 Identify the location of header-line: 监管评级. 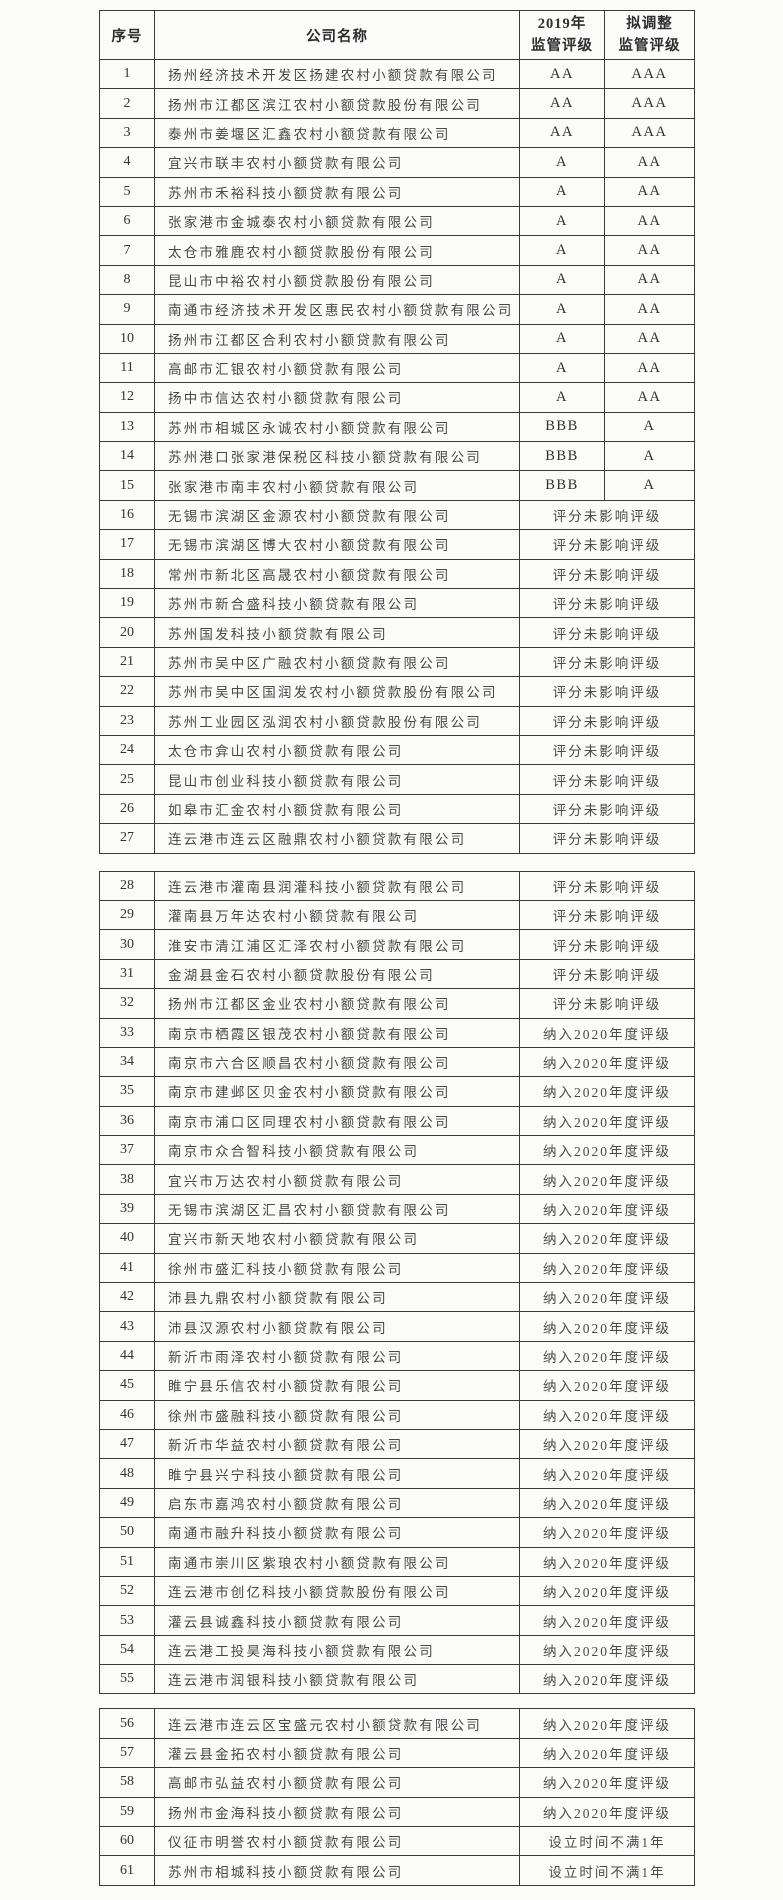
(562, 46).